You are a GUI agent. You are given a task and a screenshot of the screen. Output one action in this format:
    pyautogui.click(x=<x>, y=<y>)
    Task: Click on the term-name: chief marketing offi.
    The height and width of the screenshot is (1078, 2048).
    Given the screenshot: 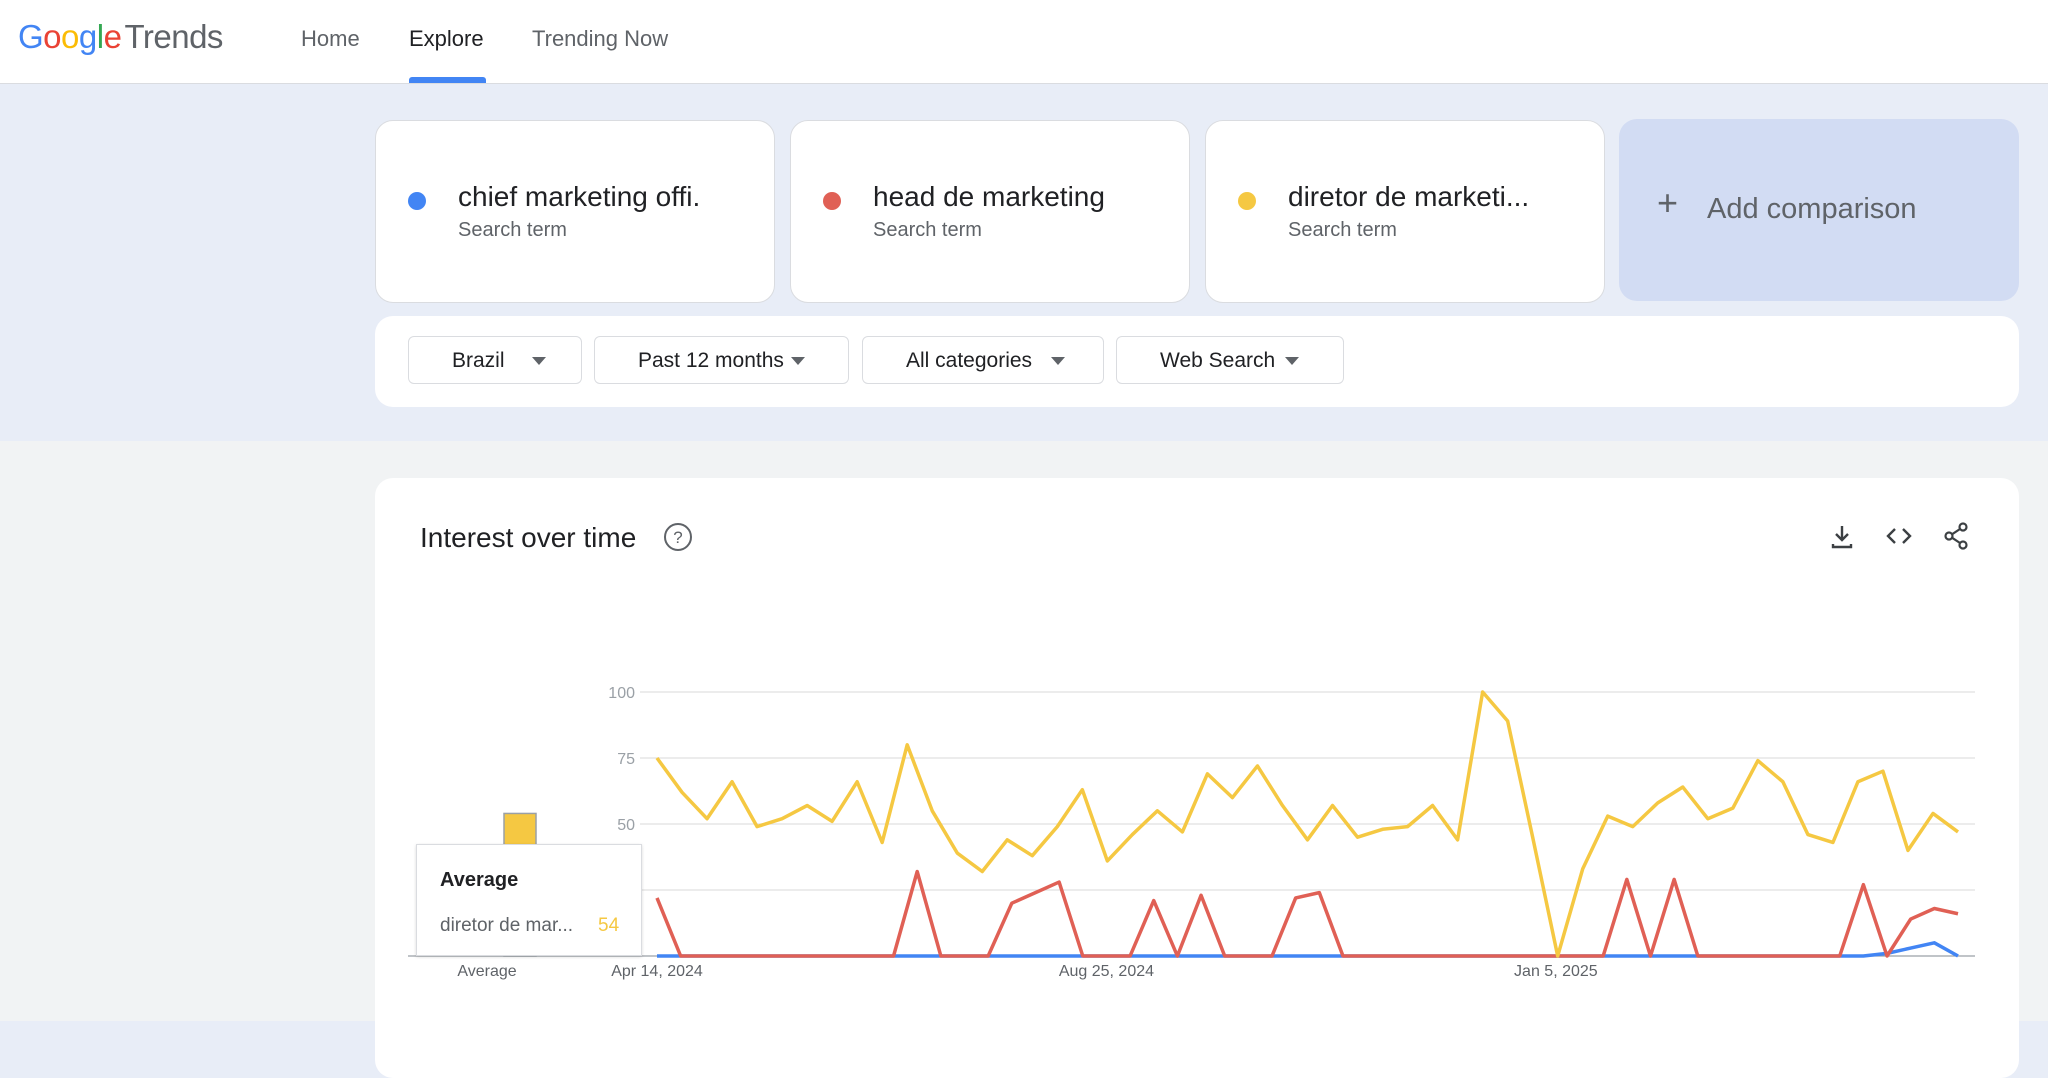 What is the action you would take?
    pyautogui.click(x=579, y=196)
    